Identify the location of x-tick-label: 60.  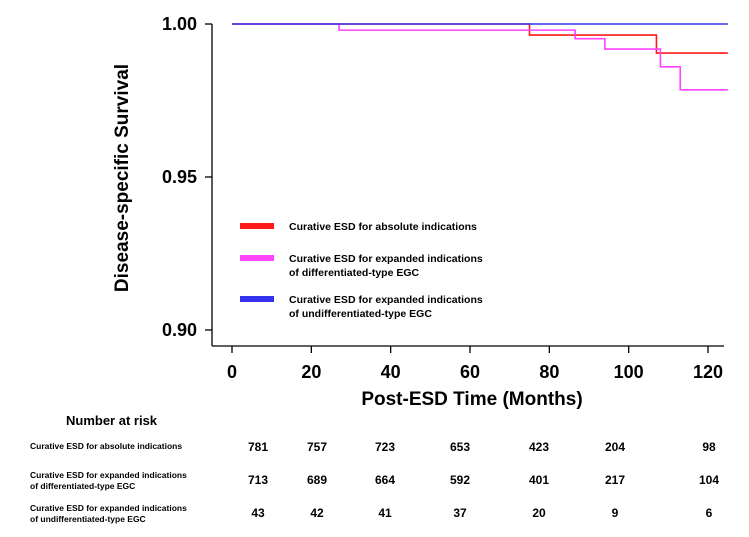
(470, 372).